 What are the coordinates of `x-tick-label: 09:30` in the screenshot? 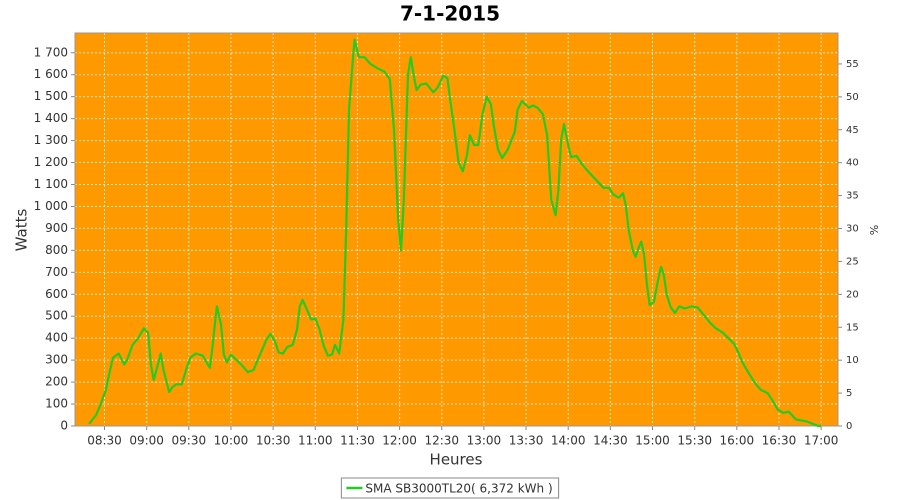 It's located at (189, 441).